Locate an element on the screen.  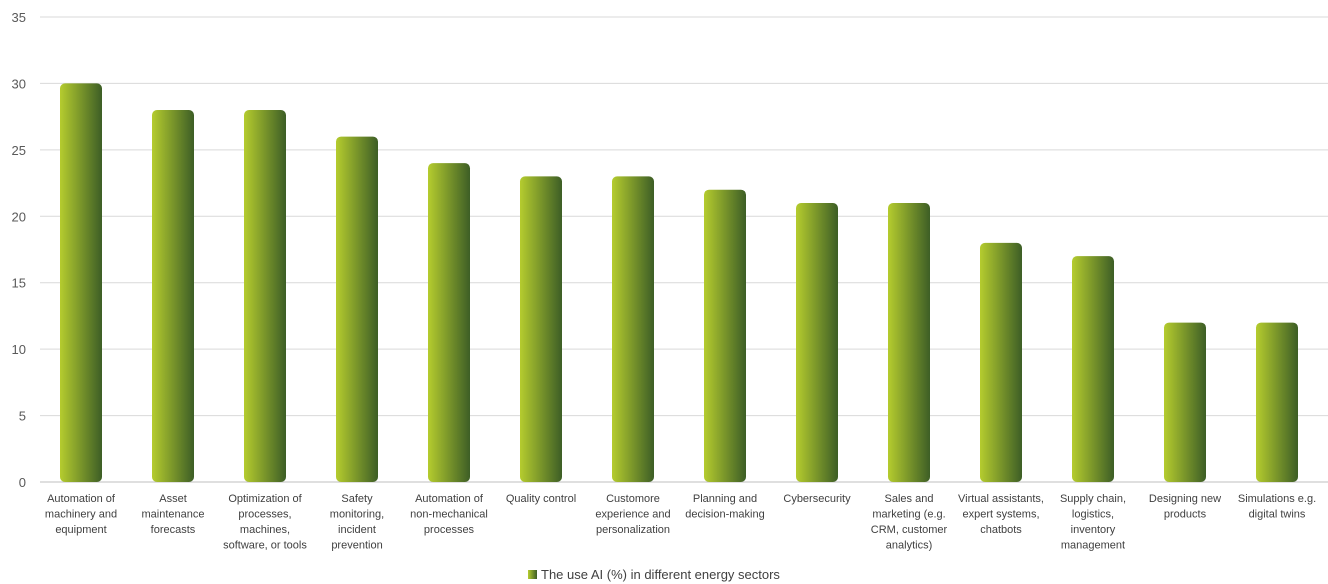
x-tick-label: Cybersecurity is located at coordinates (817, 499).